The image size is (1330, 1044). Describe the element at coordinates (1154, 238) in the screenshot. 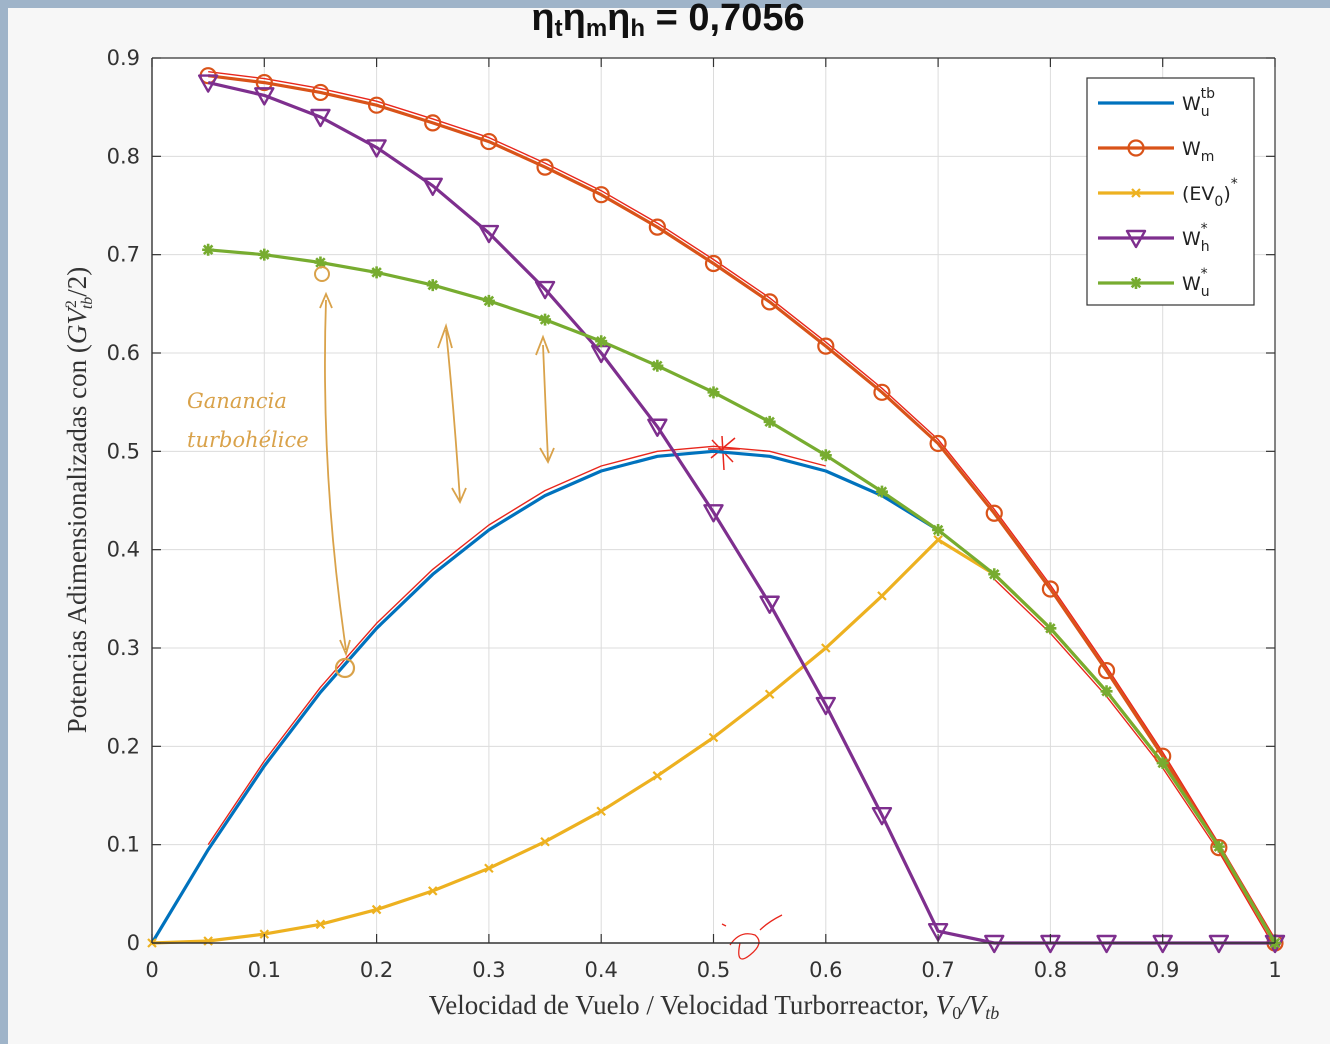

I see `legend-item-3: Wh*` at that location.